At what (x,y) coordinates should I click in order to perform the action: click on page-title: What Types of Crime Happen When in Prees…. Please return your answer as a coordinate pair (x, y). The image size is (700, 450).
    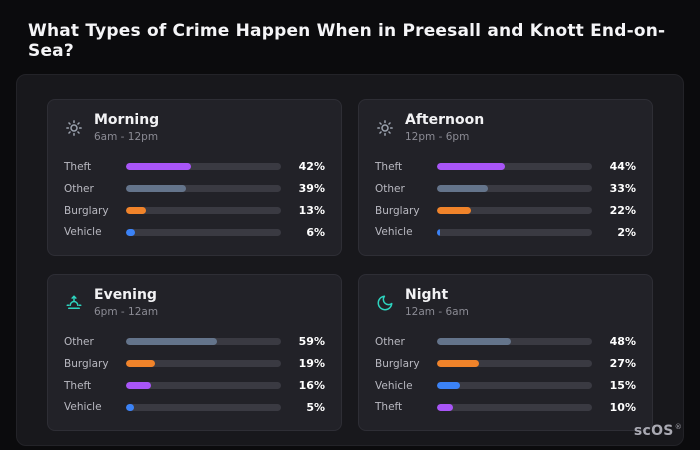
    Looking at the image, I should click on (347, 41).